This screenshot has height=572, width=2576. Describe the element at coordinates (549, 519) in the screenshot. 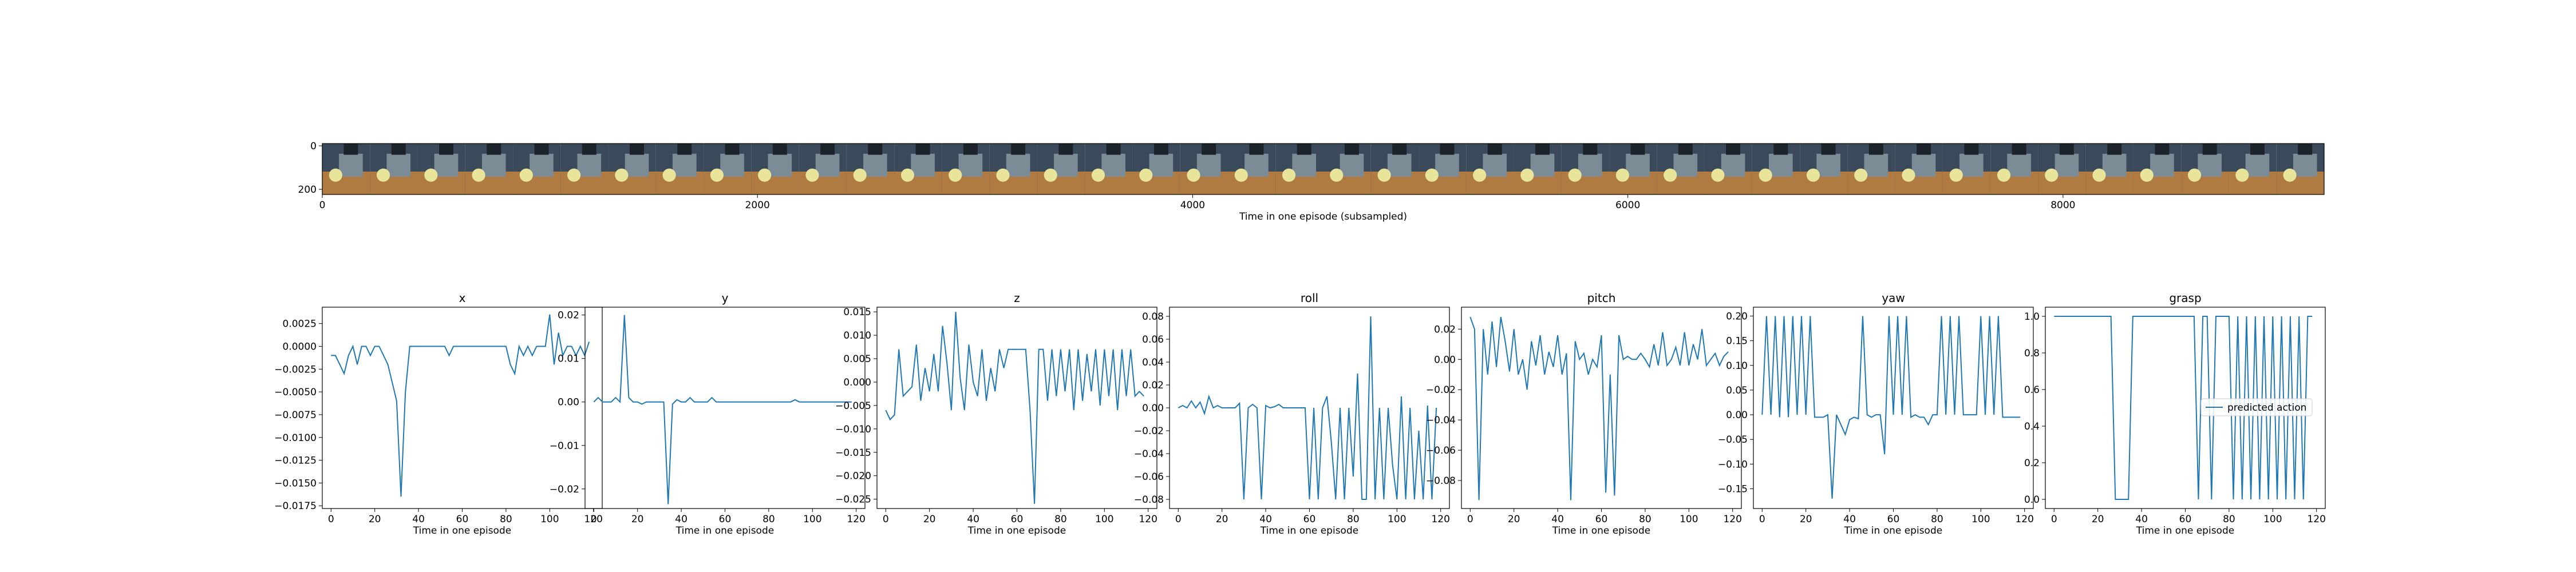

I see `chart-x-x-tick-label: 100` at that location.